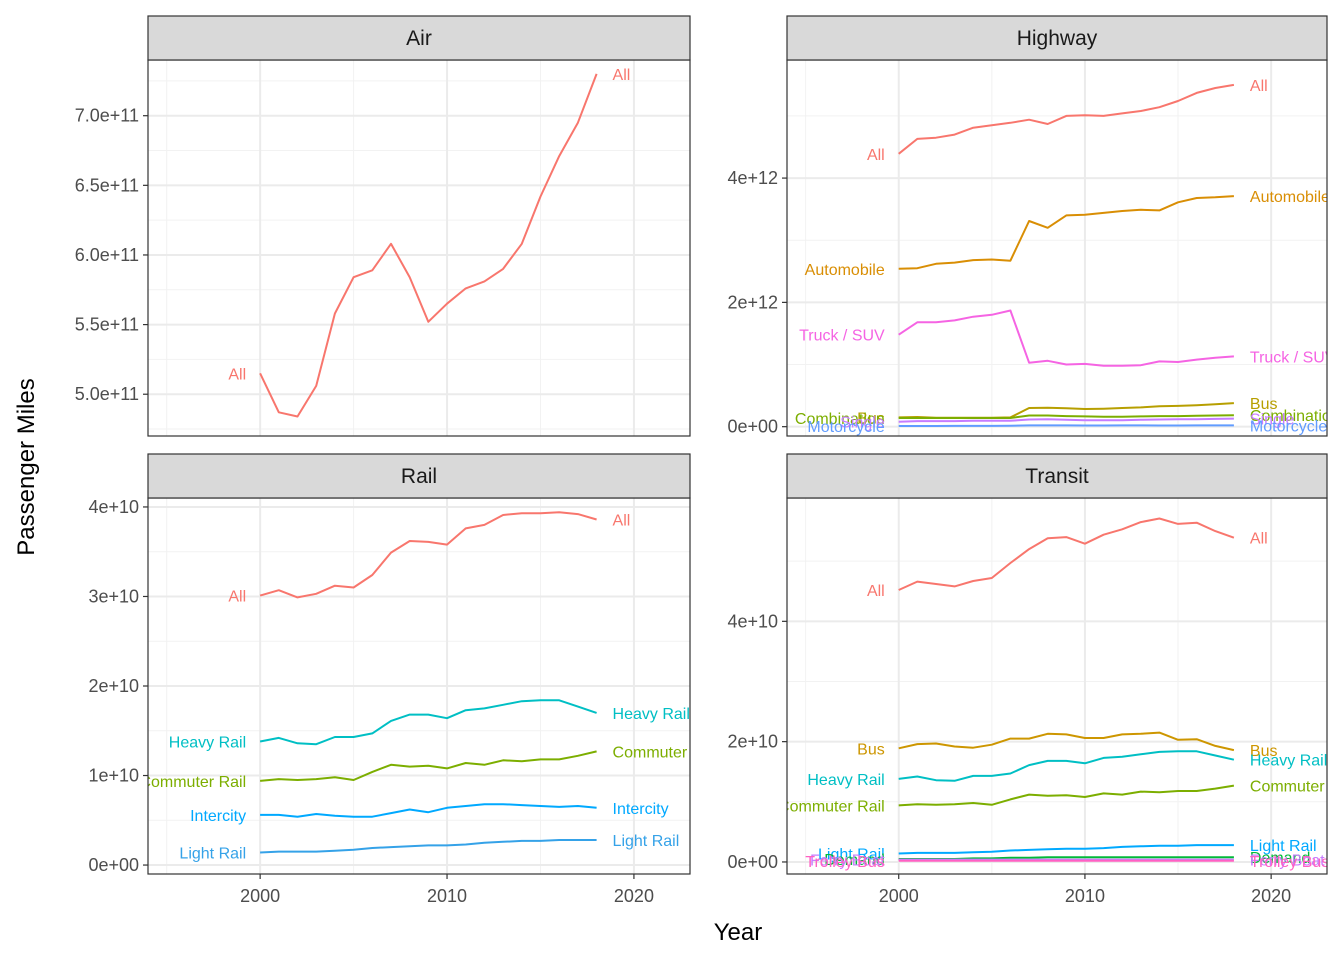 This screenshot has width=1344, height=960. What do you see at coordinates (107, 116) in the screenshot?
I see `y-tick-label: 7.0e+11` at bounding box center [107, 116].